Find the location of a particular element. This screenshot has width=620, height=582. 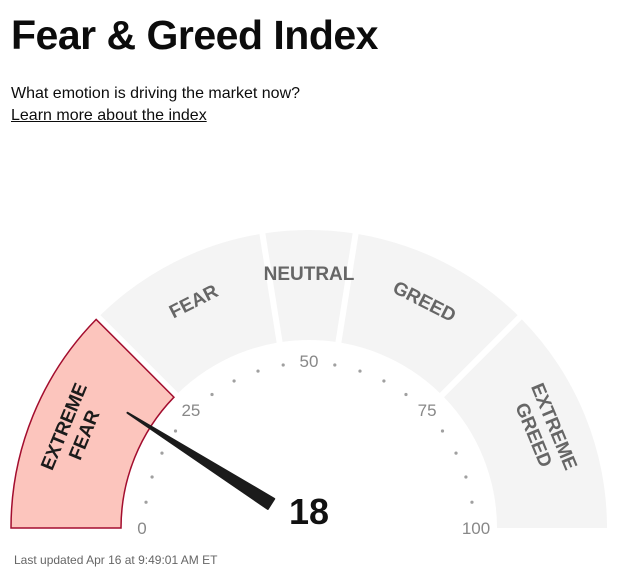

gauge-needle is located at coordinates (201, 460).